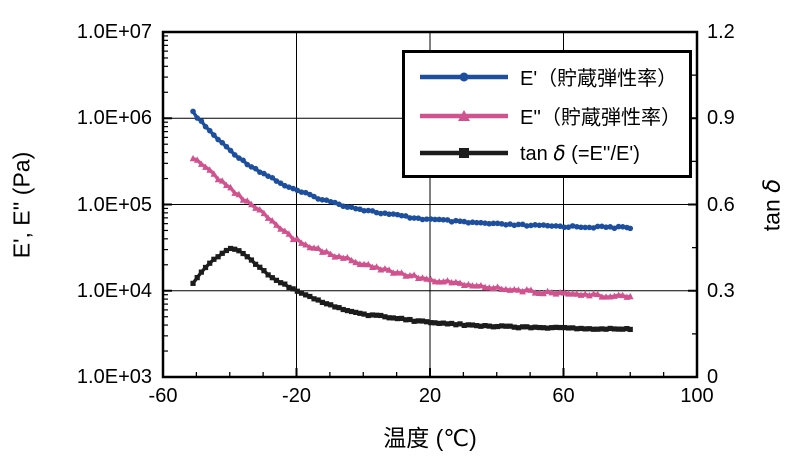 The image size is (800, 459). What do you see at coordinates (430, 438) in the screenshot?
I see `x-axis-title: 温度 (℃)` at bounding box center [430, 438].